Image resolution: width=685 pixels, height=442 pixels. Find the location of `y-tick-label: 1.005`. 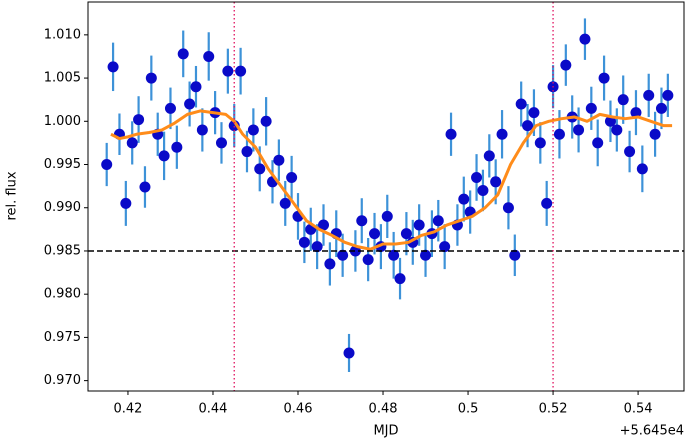

y-tick-label: 1.005 is located at coordinates (62, 78).